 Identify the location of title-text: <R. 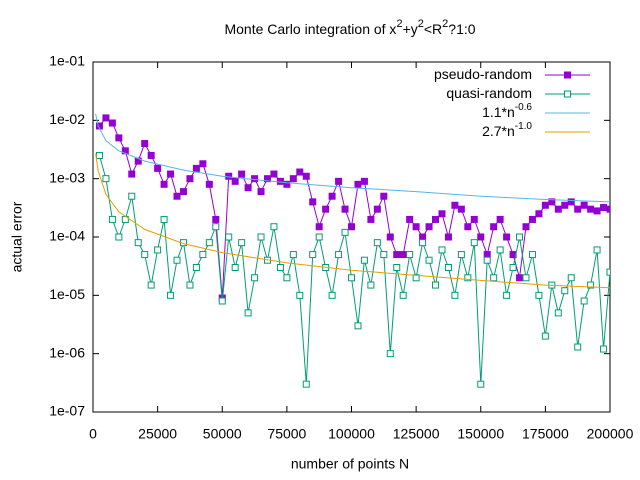
(433, 29).